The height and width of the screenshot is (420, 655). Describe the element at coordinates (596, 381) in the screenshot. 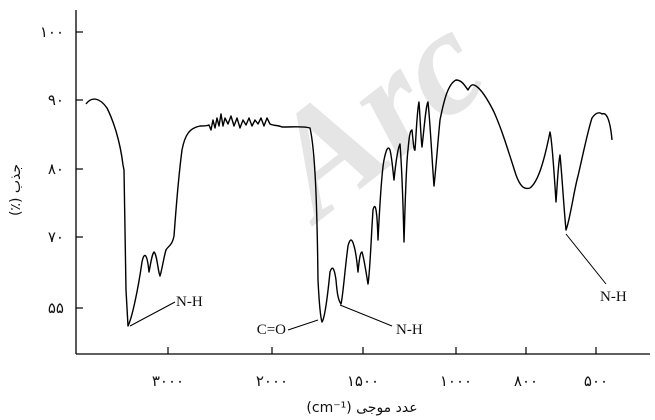

I see `x-tick-label-500: ۵۰۰` at that location.